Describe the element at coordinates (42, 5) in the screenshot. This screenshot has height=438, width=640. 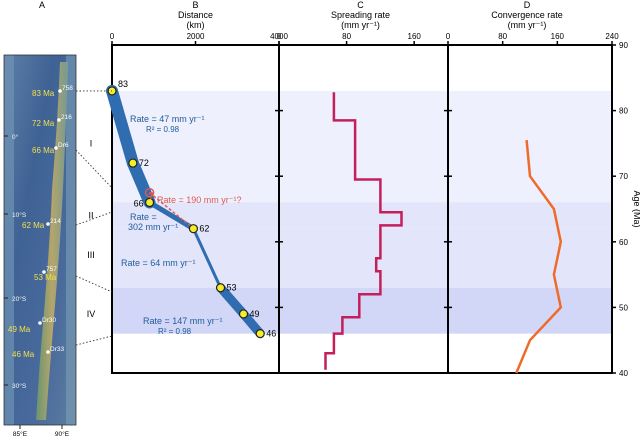
I see `panel-letter-a: A` at that location.